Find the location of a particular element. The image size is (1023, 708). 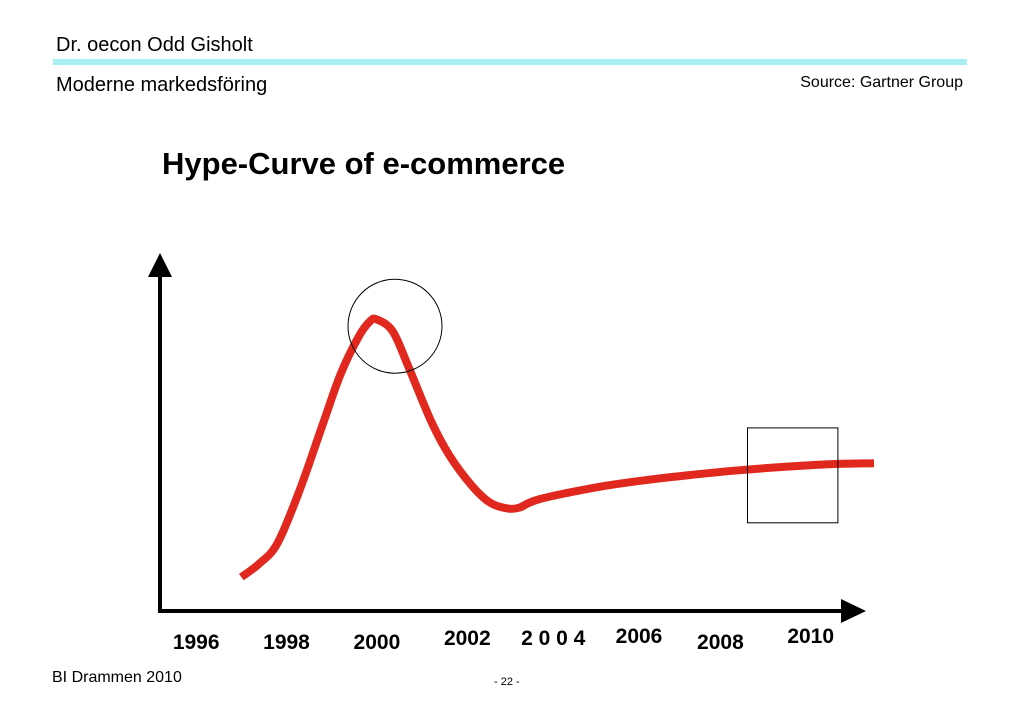

y-axis-arrow is located at coordinates (160, 265).